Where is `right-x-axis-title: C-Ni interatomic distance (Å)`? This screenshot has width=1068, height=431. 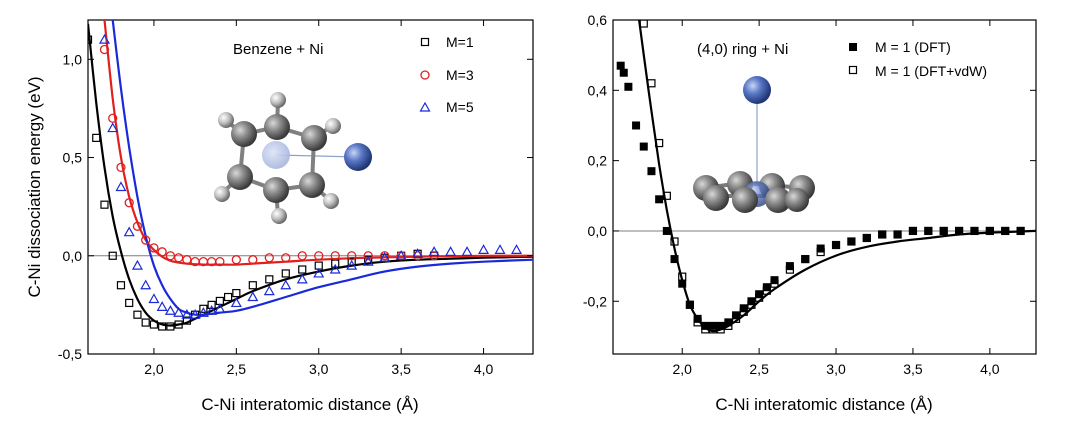 right-x-axis-title: C-Ni interatomic distance (Å) is located at coordinates (823, 404).